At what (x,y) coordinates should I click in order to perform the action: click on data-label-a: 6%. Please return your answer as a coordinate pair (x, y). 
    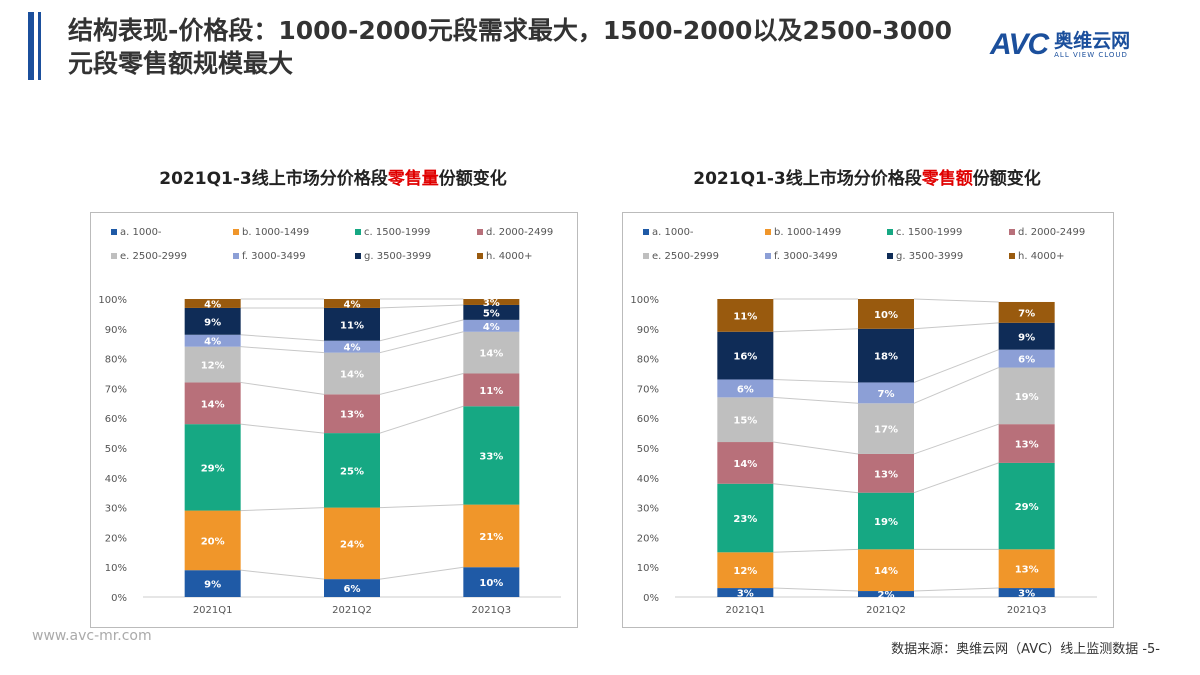
    Looking at the image, I should click on (352, 589).